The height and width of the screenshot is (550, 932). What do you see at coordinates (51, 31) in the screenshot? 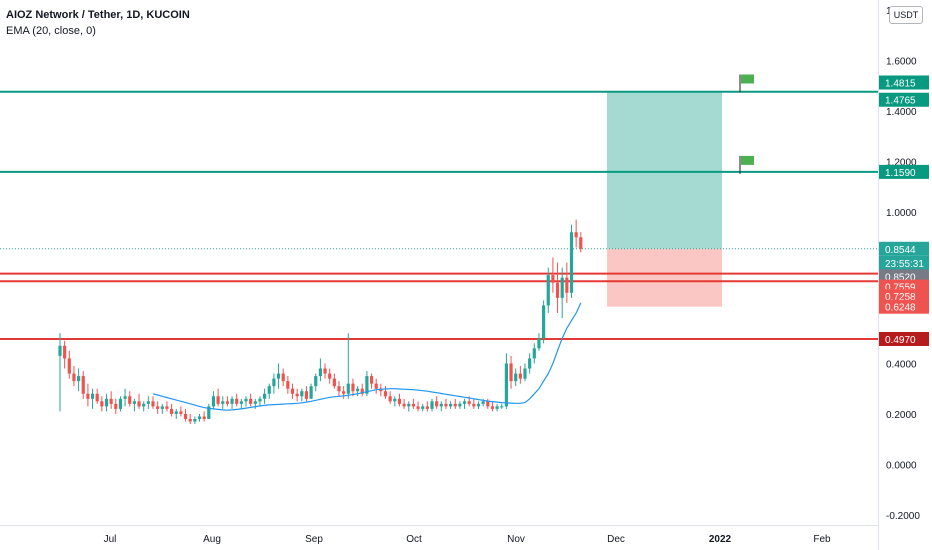
I see `indicator-label: EMA (20, close, 0)` at bounding box center [51, 31].